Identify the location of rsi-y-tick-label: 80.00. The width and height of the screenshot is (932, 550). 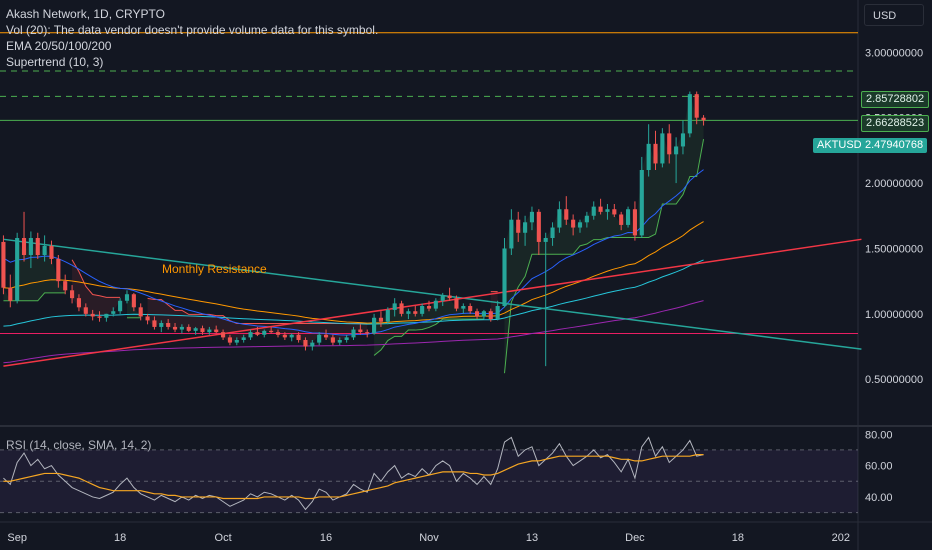
(879, 435).